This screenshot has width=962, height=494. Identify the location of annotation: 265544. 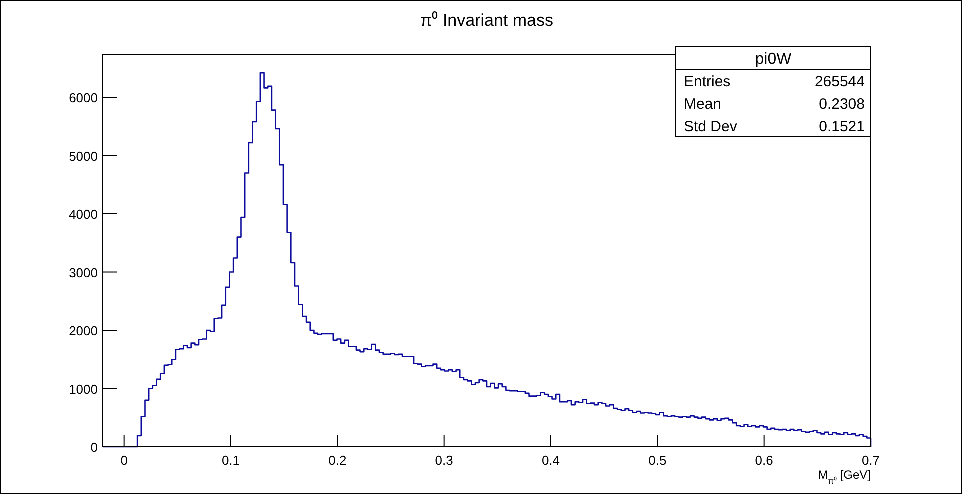
(839, 82).